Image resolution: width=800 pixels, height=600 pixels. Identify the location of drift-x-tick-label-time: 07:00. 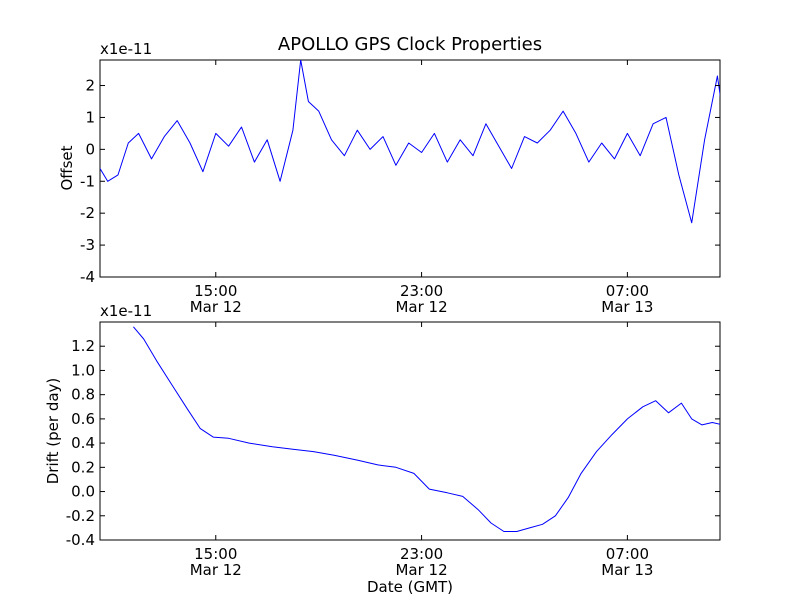
(627, 554).